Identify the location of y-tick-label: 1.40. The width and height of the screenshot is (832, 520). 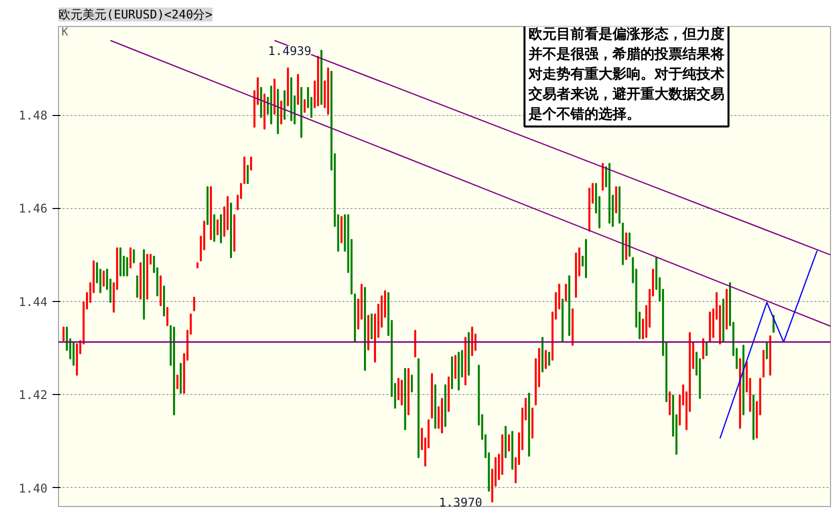
(33, 488).